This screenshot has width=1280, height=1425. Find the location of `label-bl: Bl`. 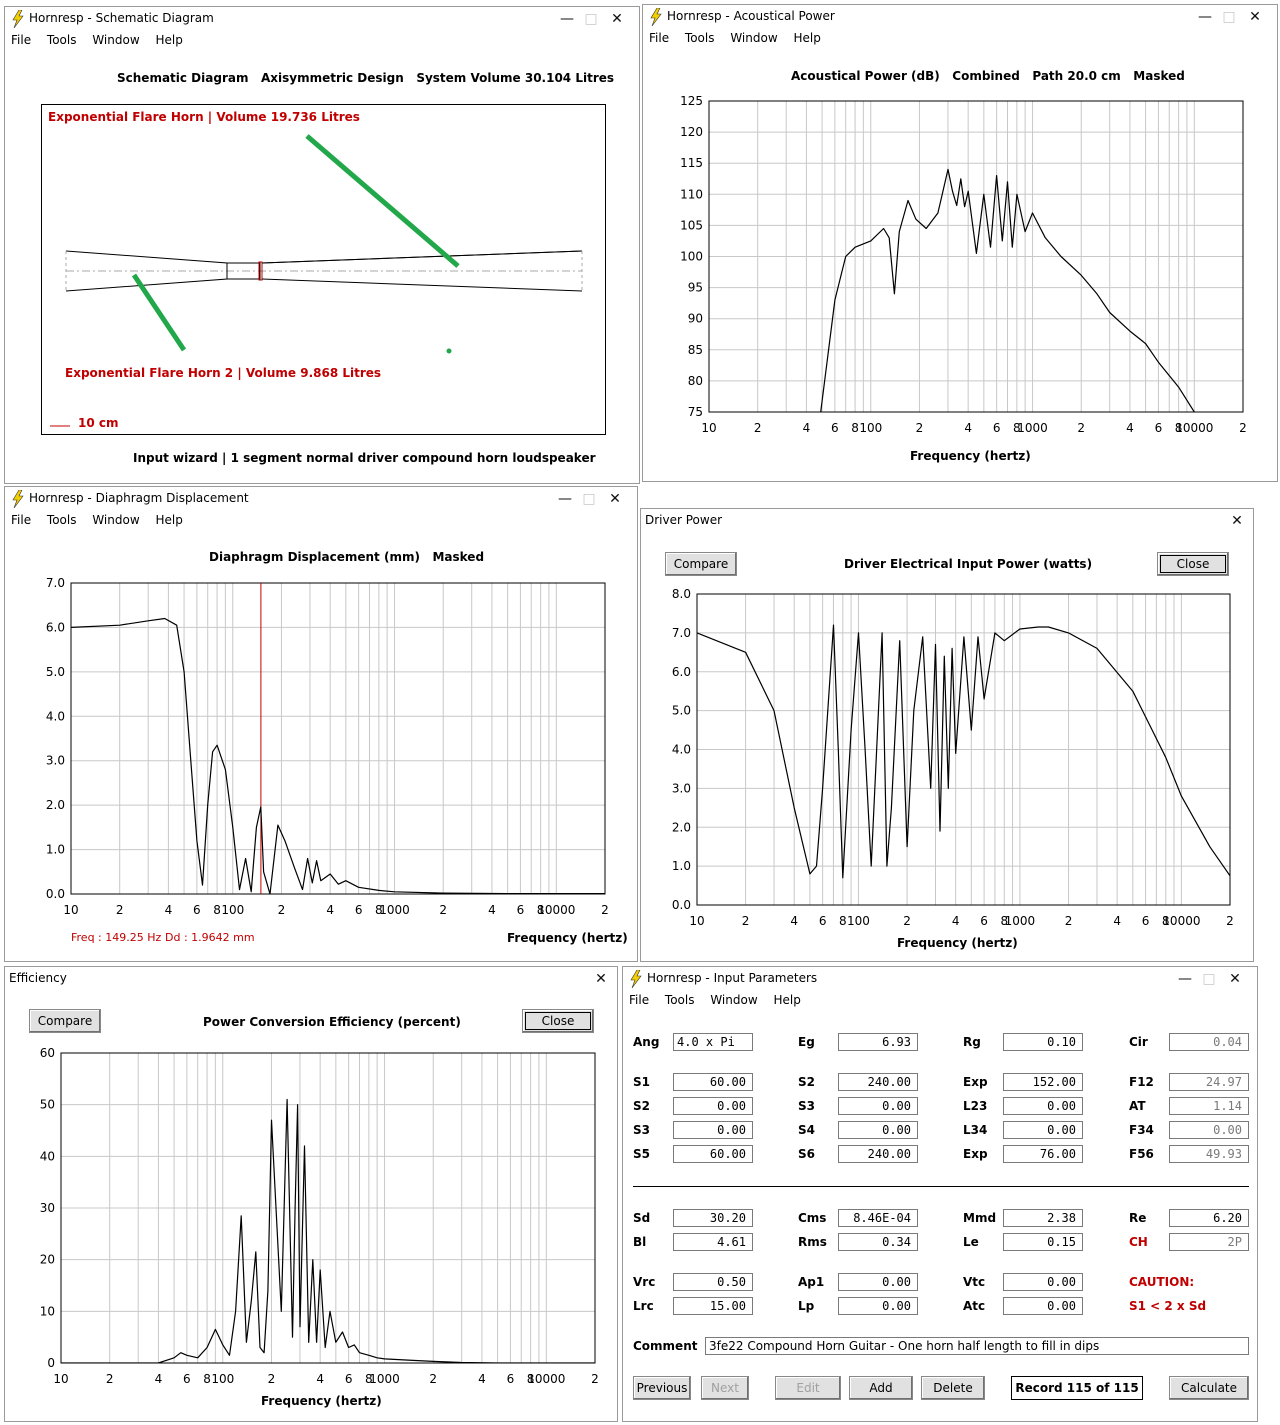

label-bl: Bl is located at coordinates (640, 1242).